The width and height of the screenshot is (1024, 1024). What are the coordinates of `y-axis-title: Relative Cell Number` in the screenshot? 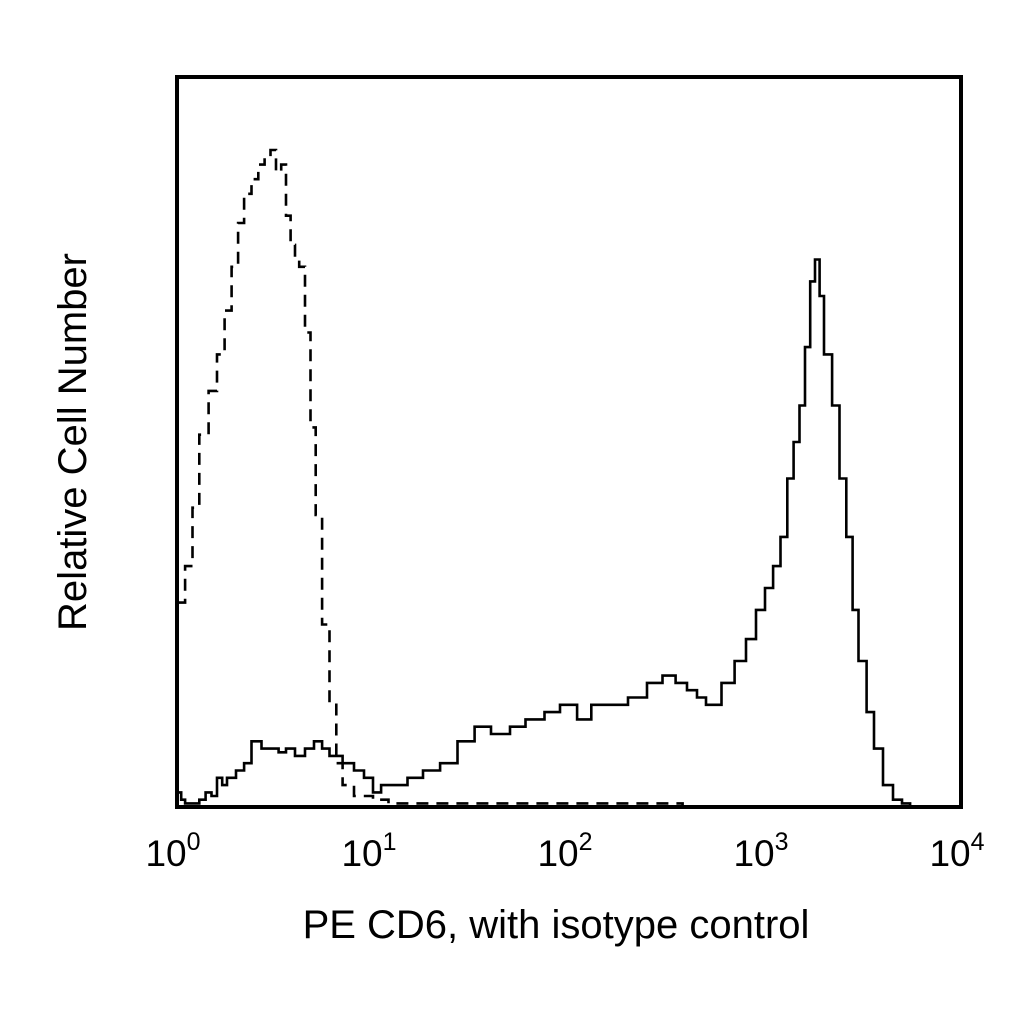 It's located at (73, 442).